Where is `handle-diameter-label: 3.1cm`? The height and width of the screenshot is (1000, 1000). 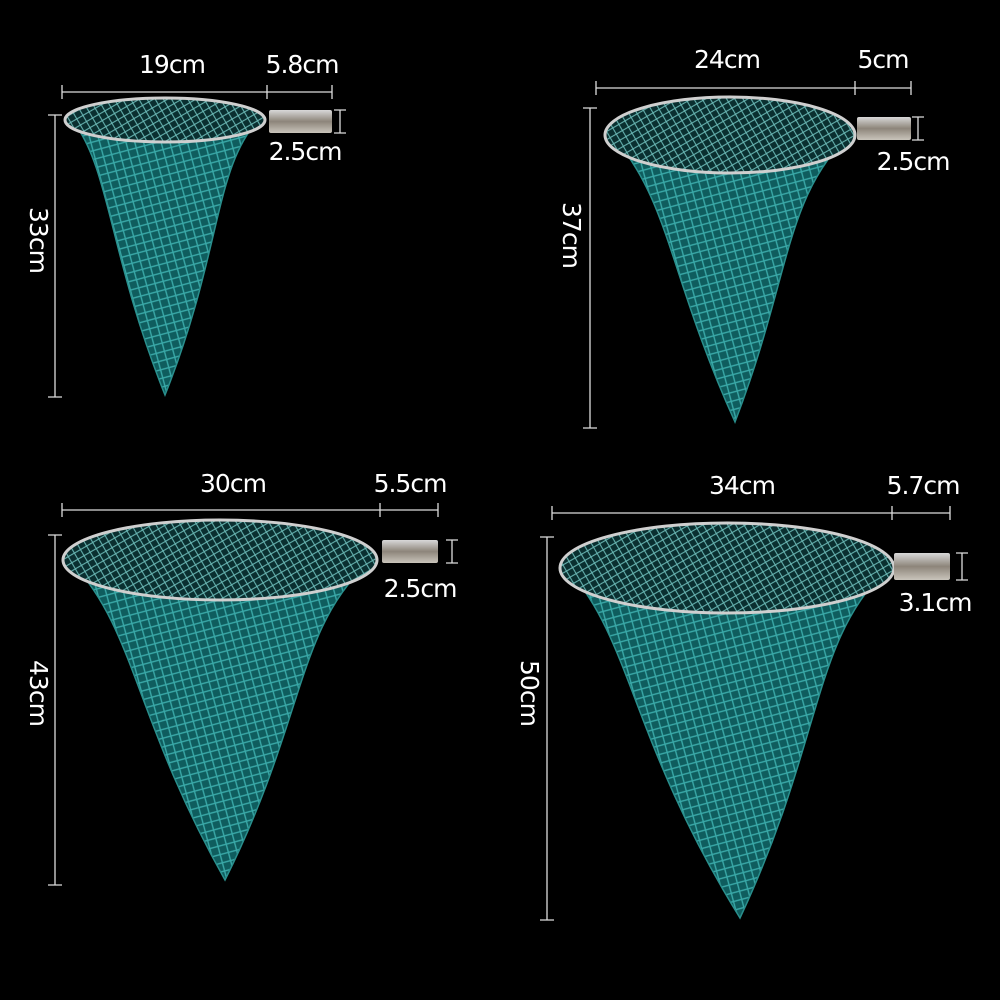
handle-diameter-label: 3.1cm is located at coordinates (935, 602).